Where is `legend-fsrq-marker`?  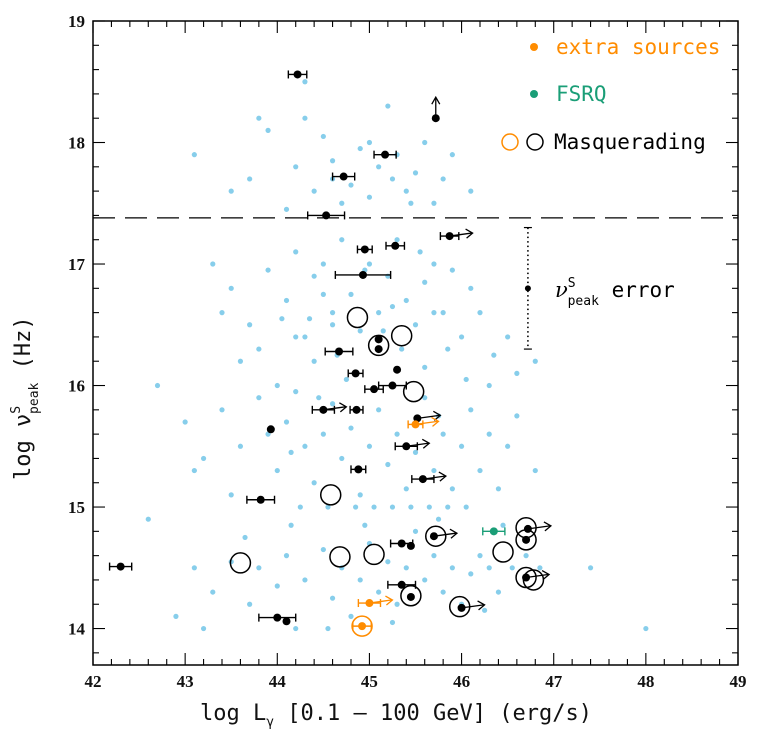 legend-fsrq-marker is located at coordinates (534, 94).